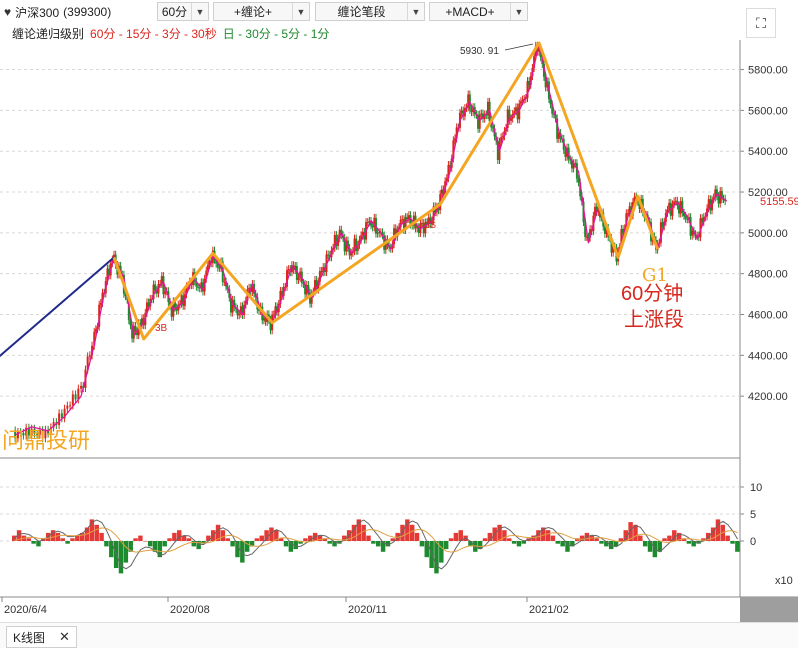 Image resolution: width=798 pixels, height=648 pixels. What do you see at coordinates (64, 636) in the screenshot?
I see `close-icon: ✕` at bounding box center [64, 636].